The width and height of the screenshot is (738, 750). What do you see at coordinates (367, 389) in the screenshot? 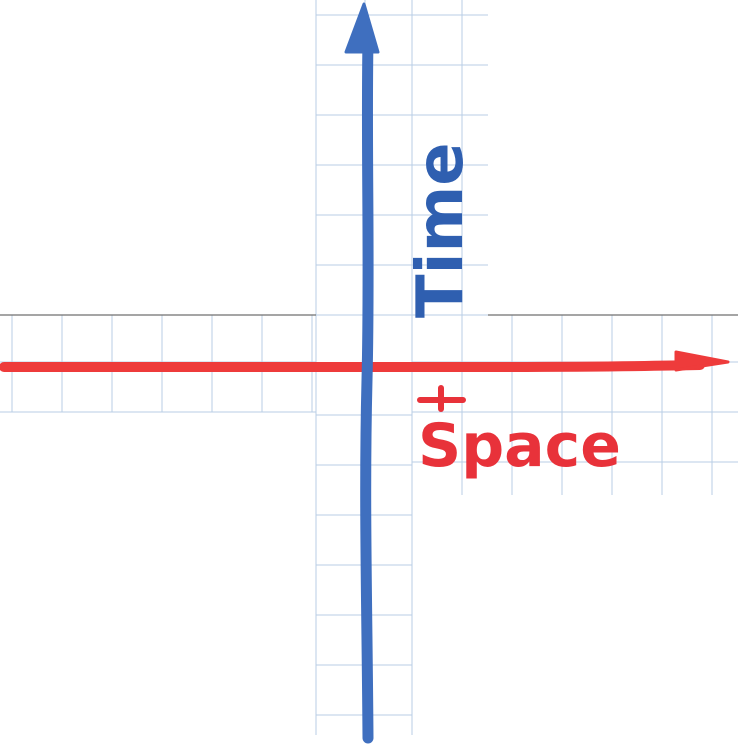
I see `time-axis-line` at bounding box center [367, 389].